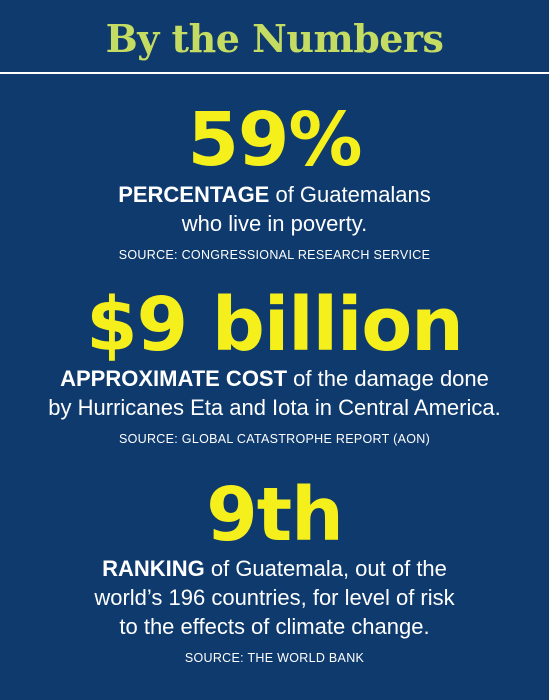 The height and width of the screenshot is (700, 549). What do you see at coordinates (275, 515) in the screenshot?
I see `stat-figure: 9th` at bounding box center [275, 515].